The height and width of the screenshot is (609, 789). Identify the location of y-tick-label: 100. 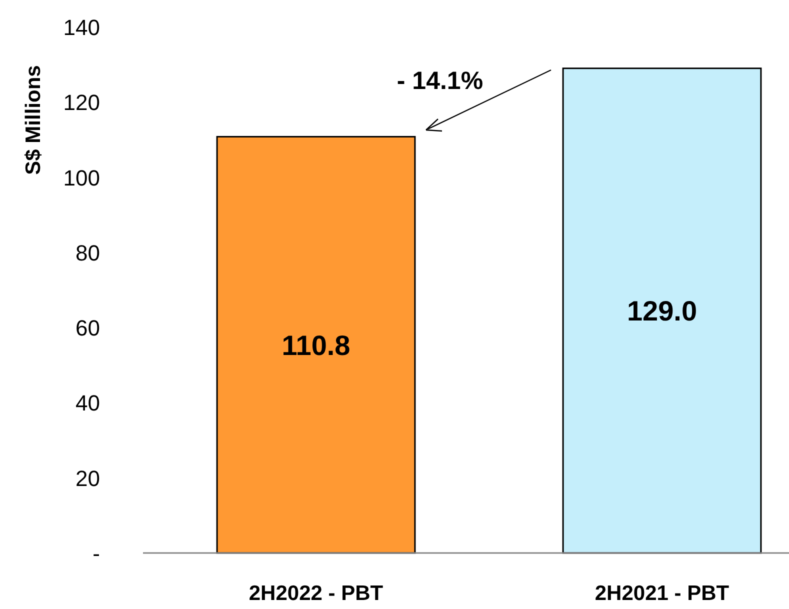
(81, 177).